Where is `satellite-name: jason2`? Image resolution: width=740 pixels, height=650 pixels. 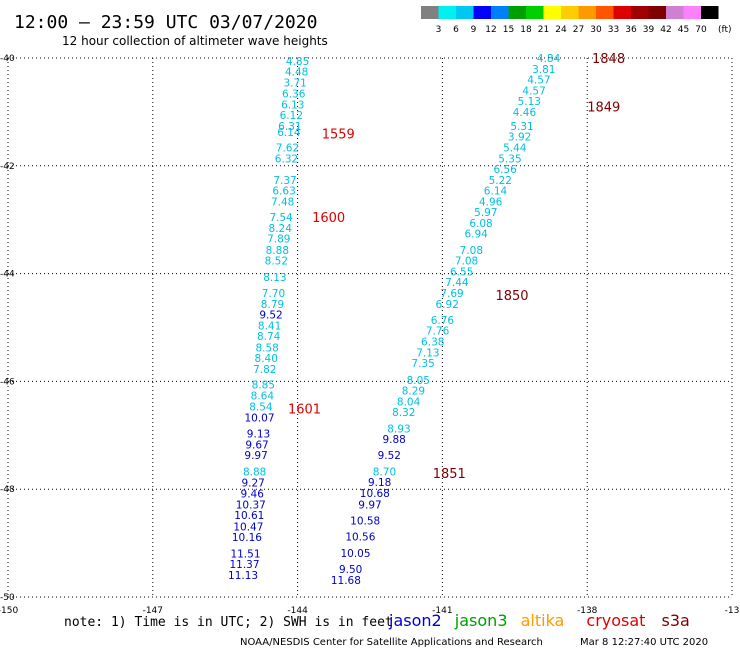 satellite-name: jason2 is located at coordinates (415, 620).